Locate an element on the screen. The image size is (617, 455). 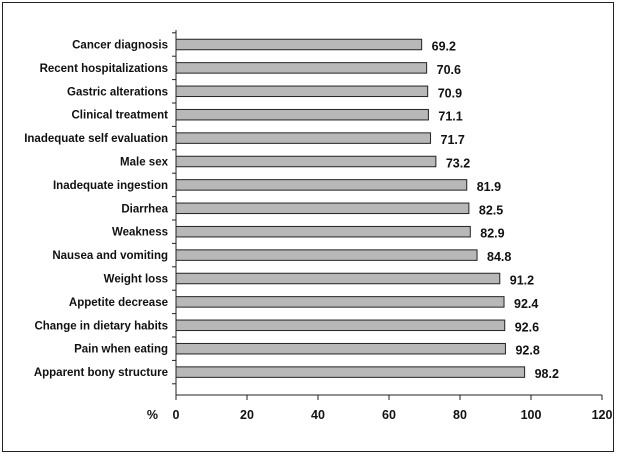
value-label: 98.2 is located at coordinates (547, 374).